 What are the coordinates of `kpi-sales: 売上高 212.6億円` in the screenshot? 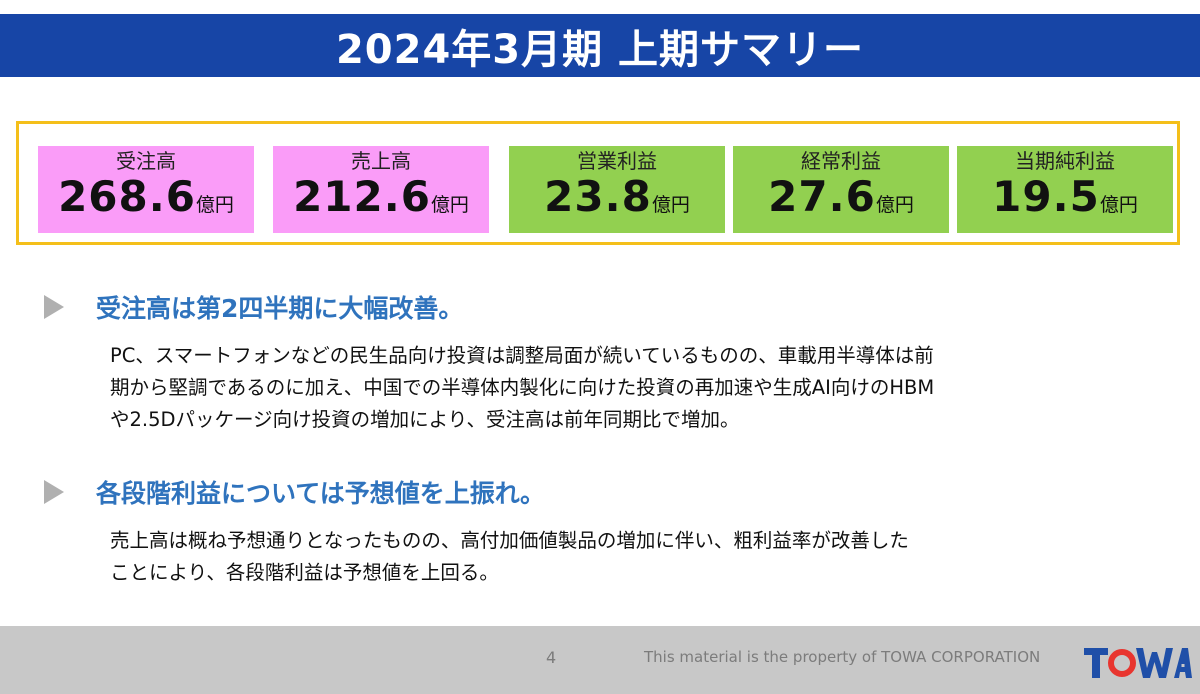 It's located at (381, 189).